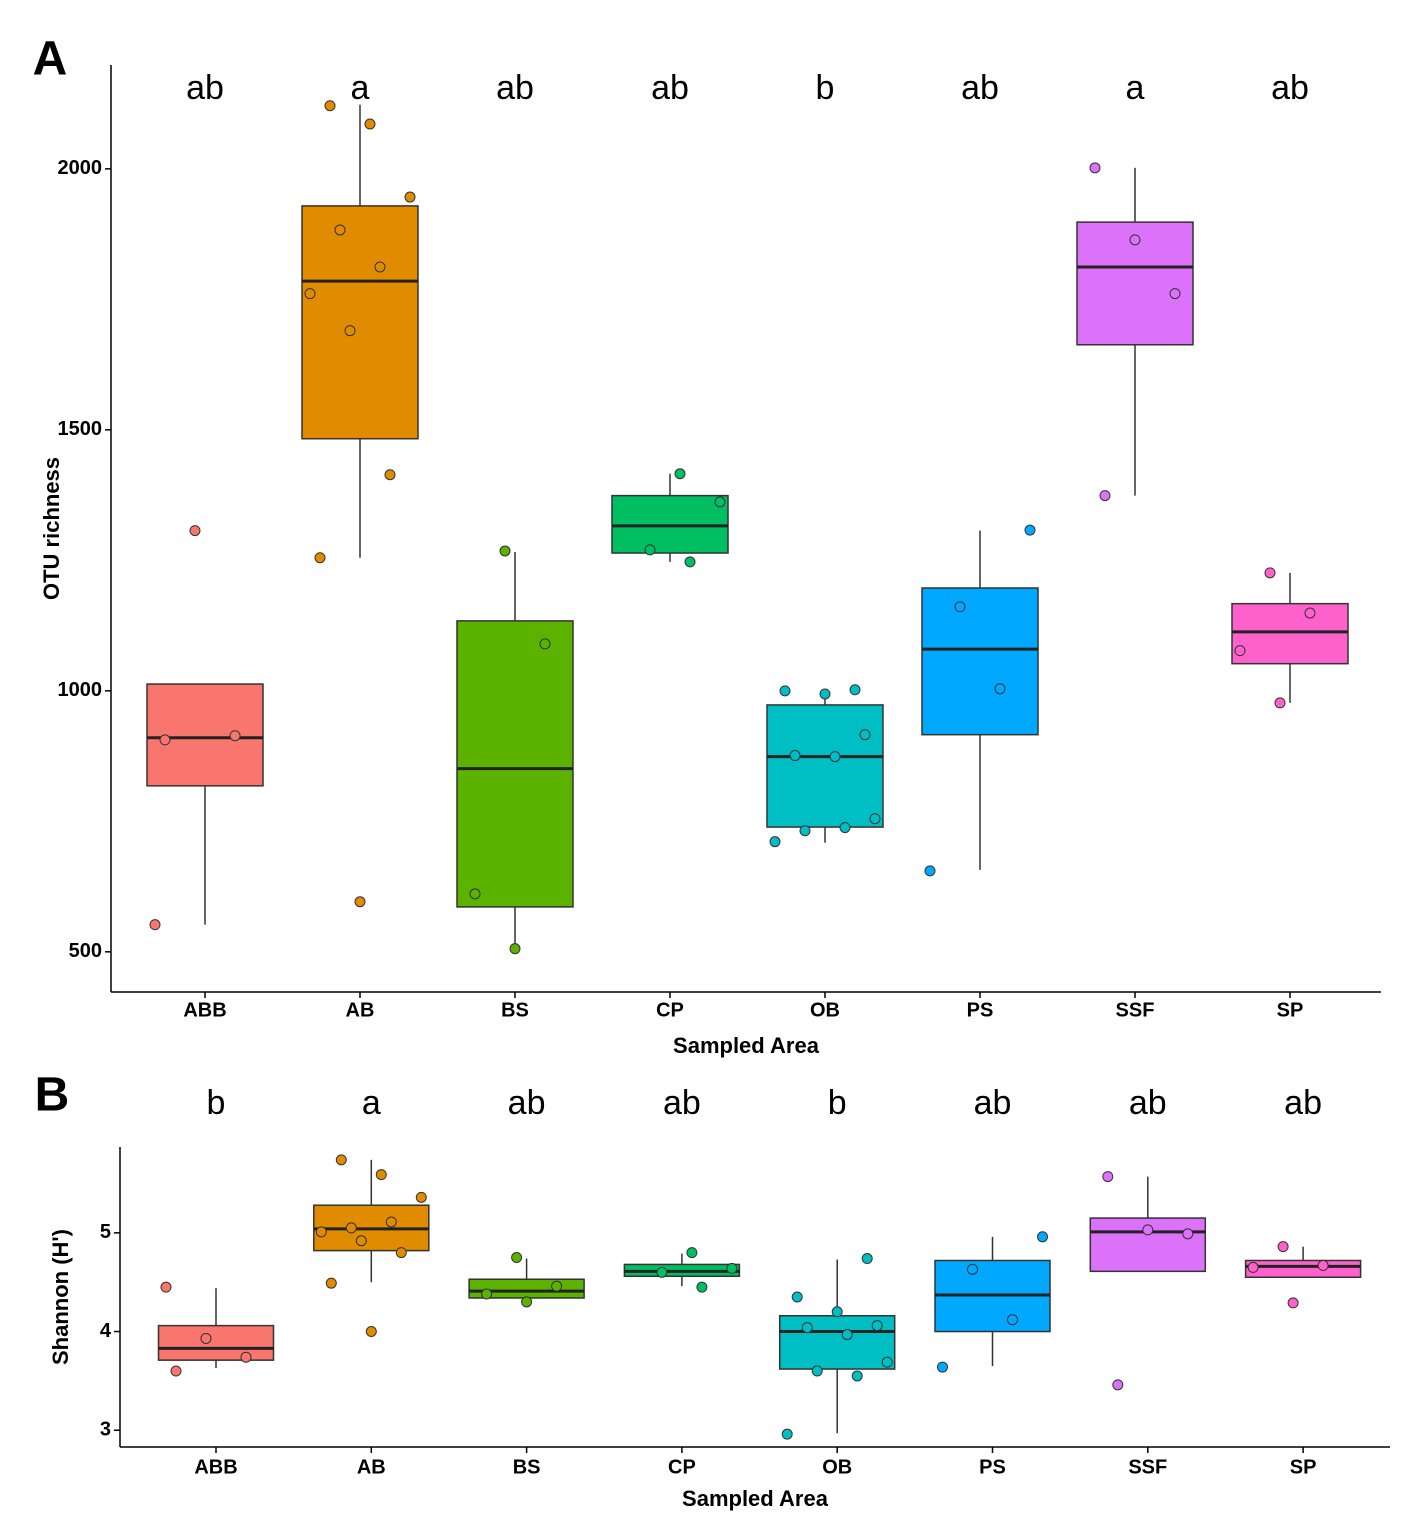 Image resolution: width=1421 pixels, height=1529 pixels. I want to click on y-tick-label: 4, so click(106, 1331).